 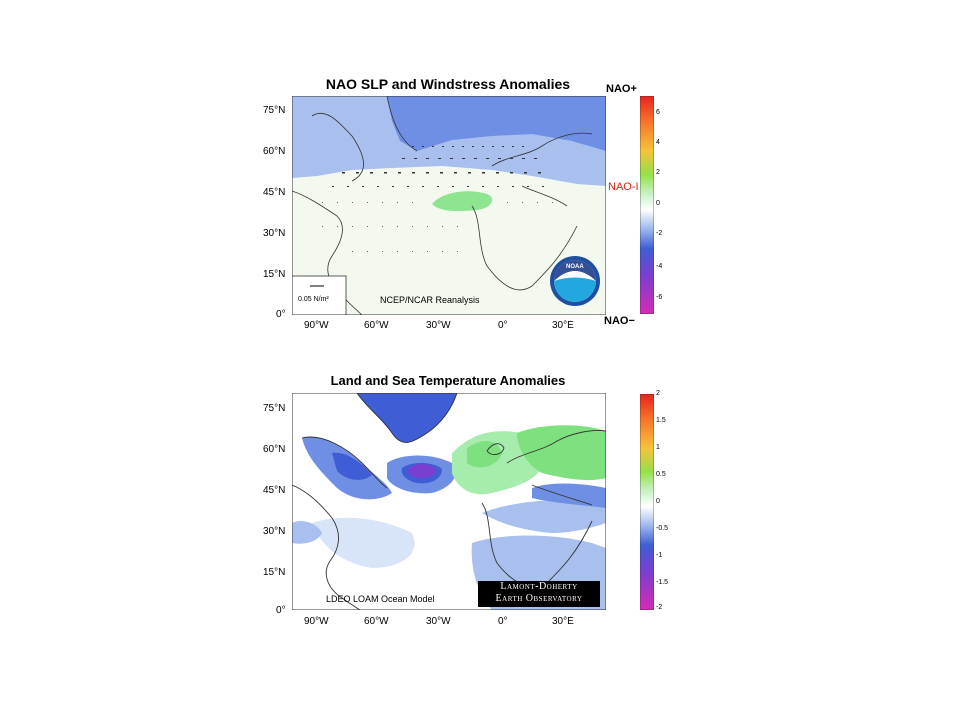 I want to click on bottom-map, so click(x=449, y=501).